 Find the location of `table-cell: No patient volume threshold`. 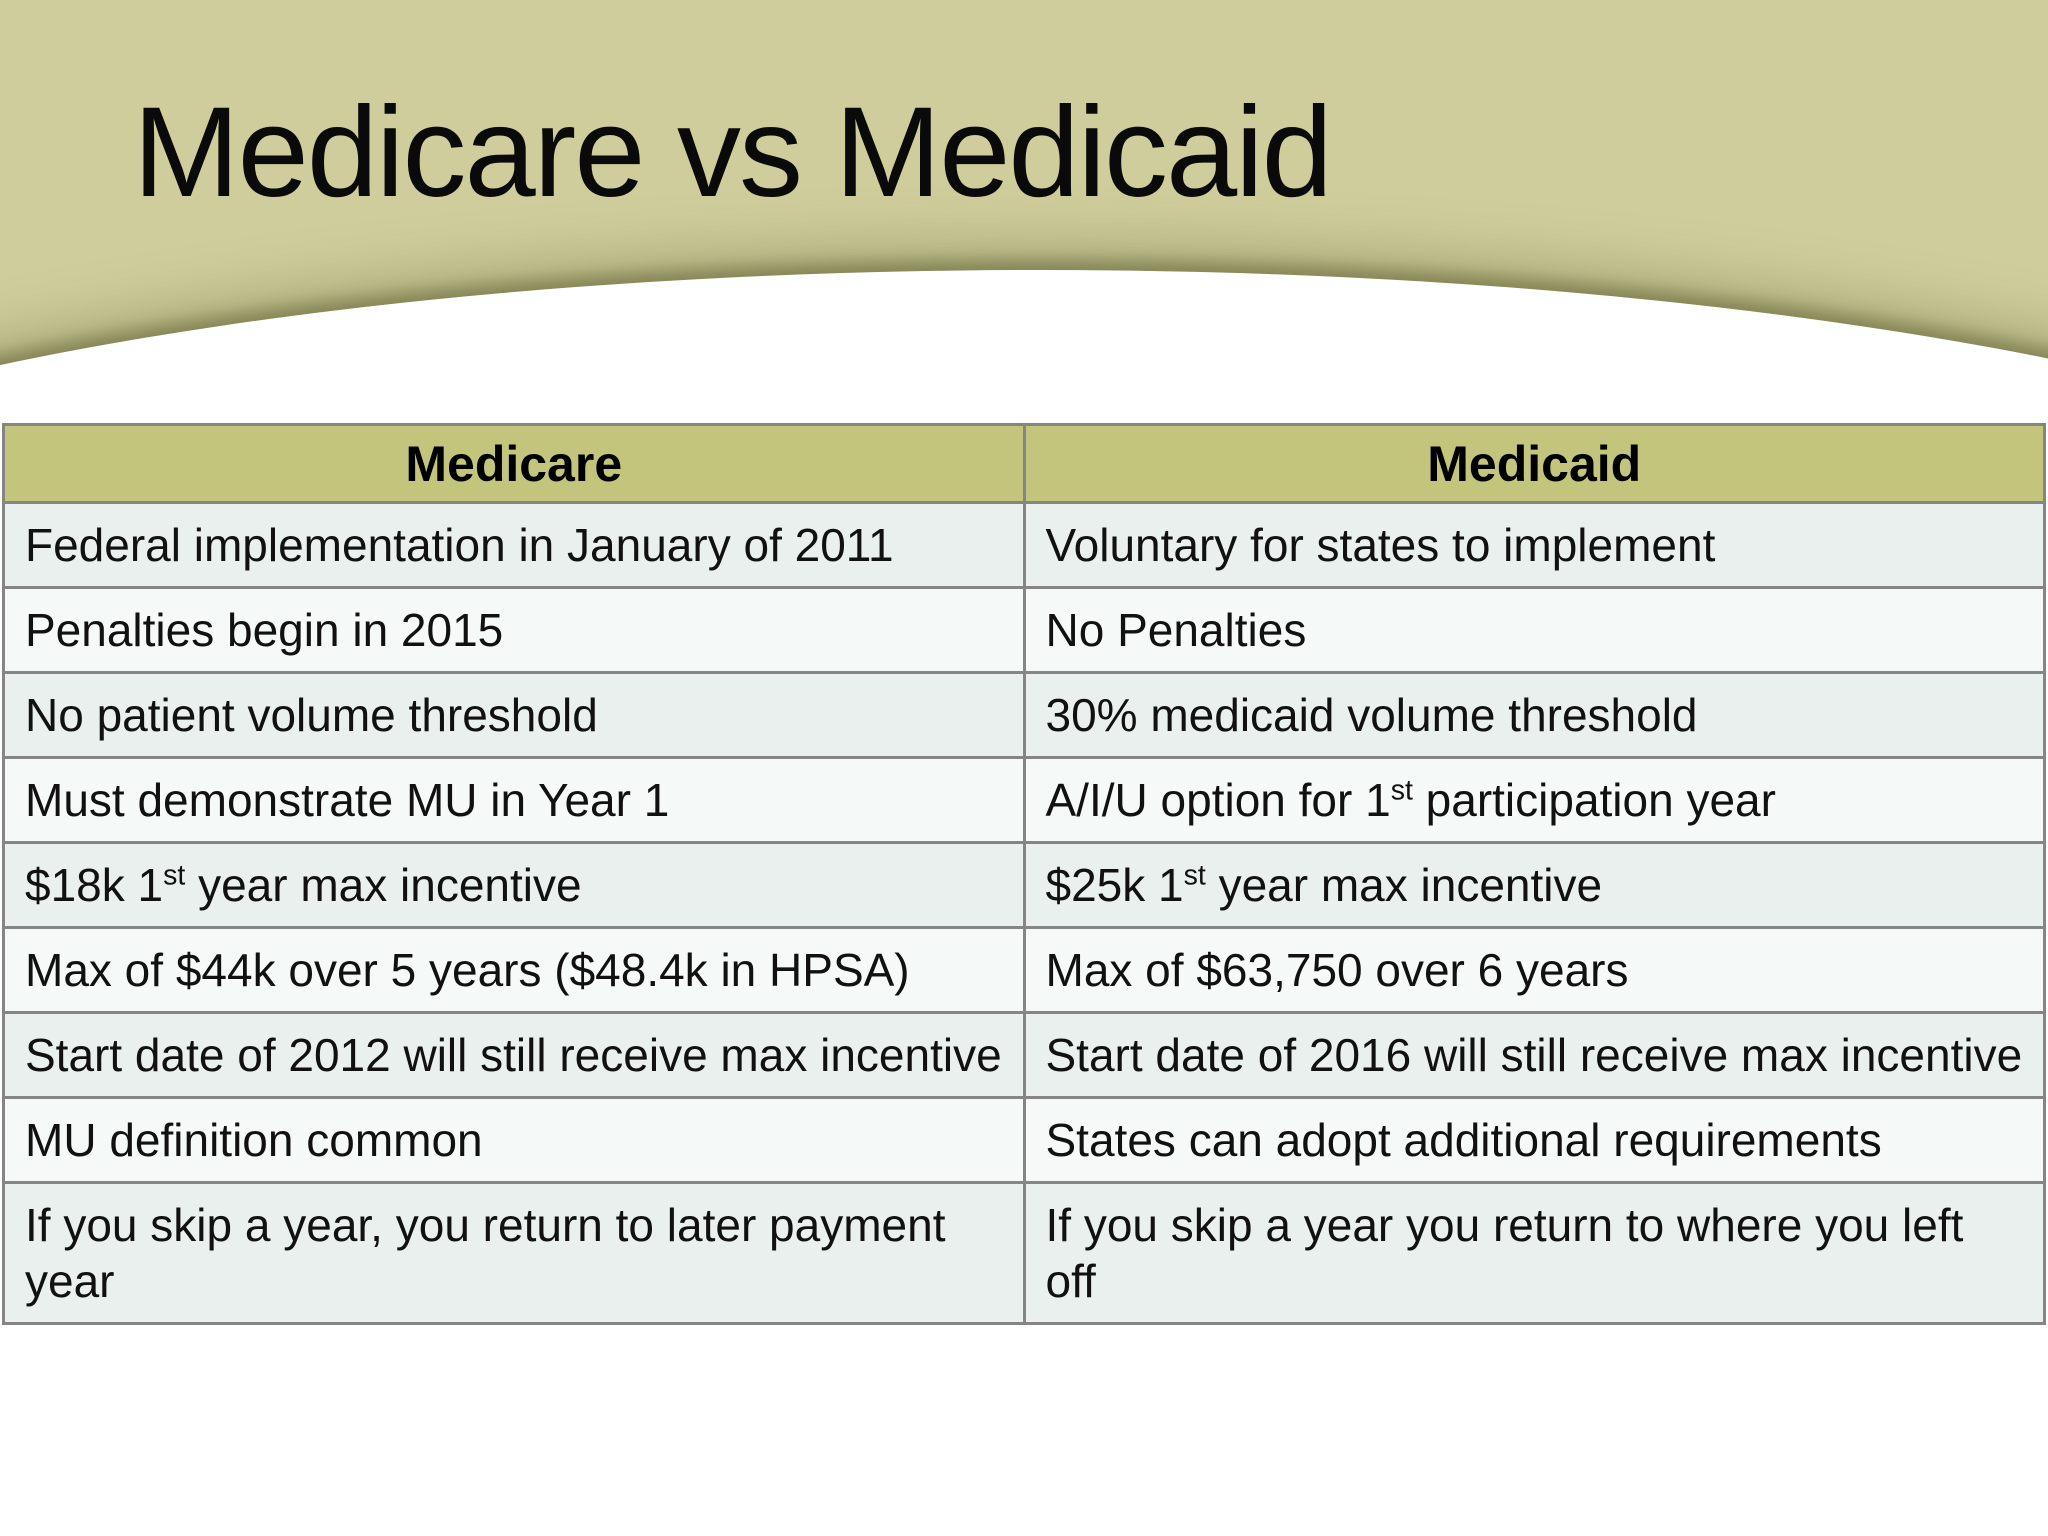

table-cell: No patient volume threshold is located at coordinates (514, 715).